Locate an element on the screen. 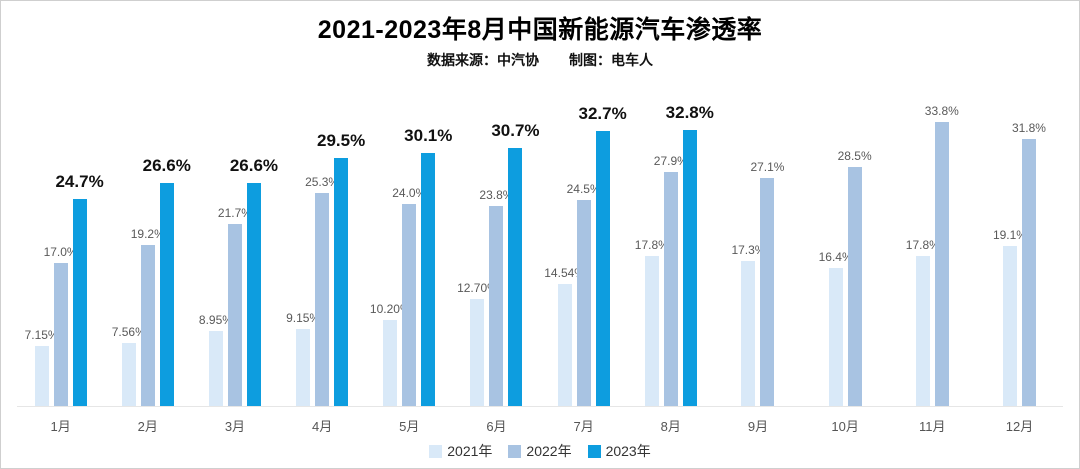  bar-value-label: 25.3% is located at coordinates (322, 182).